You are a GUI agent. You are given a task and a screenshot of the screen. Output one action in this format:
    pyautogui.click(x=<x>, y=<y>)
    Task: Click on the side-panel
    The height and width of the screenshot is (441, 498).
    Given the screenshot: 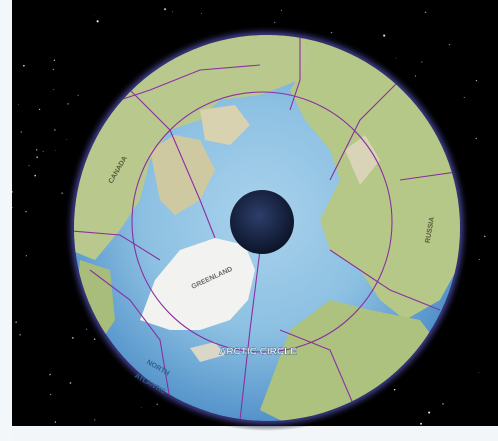 What is the action you would take?
    pyautogui.click(x=6, y=220)
    